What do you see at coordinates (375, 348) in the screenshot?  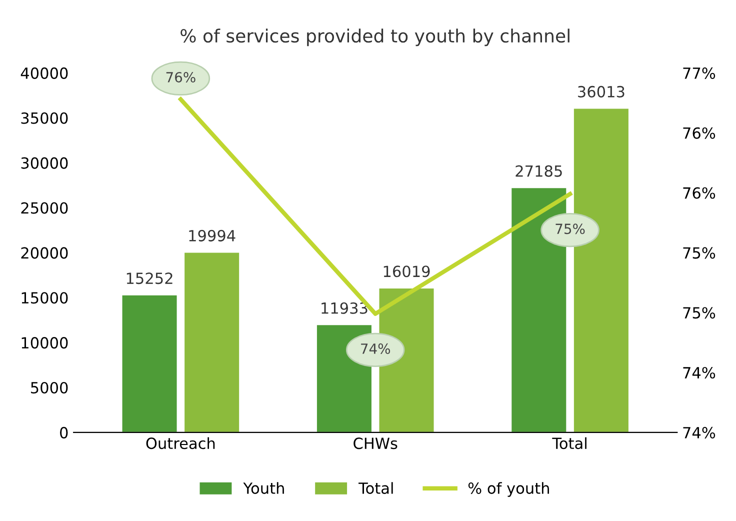 I see `data-label: 74%` at bounding box center [375, 348].